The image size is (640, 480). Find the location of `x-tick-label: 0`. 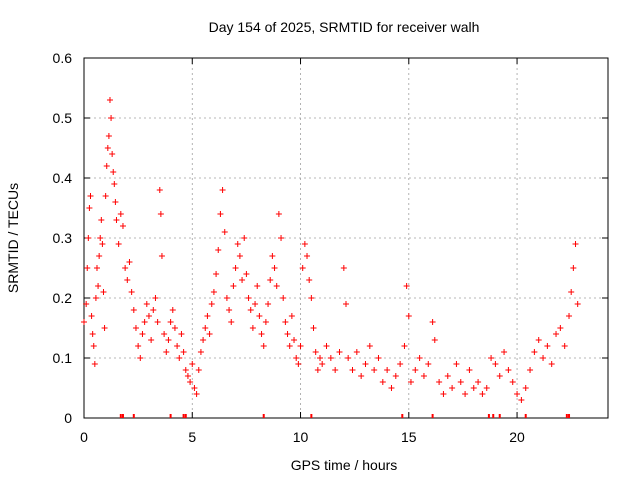

x-tick-label: 0 is located at coordinates (84, 437).